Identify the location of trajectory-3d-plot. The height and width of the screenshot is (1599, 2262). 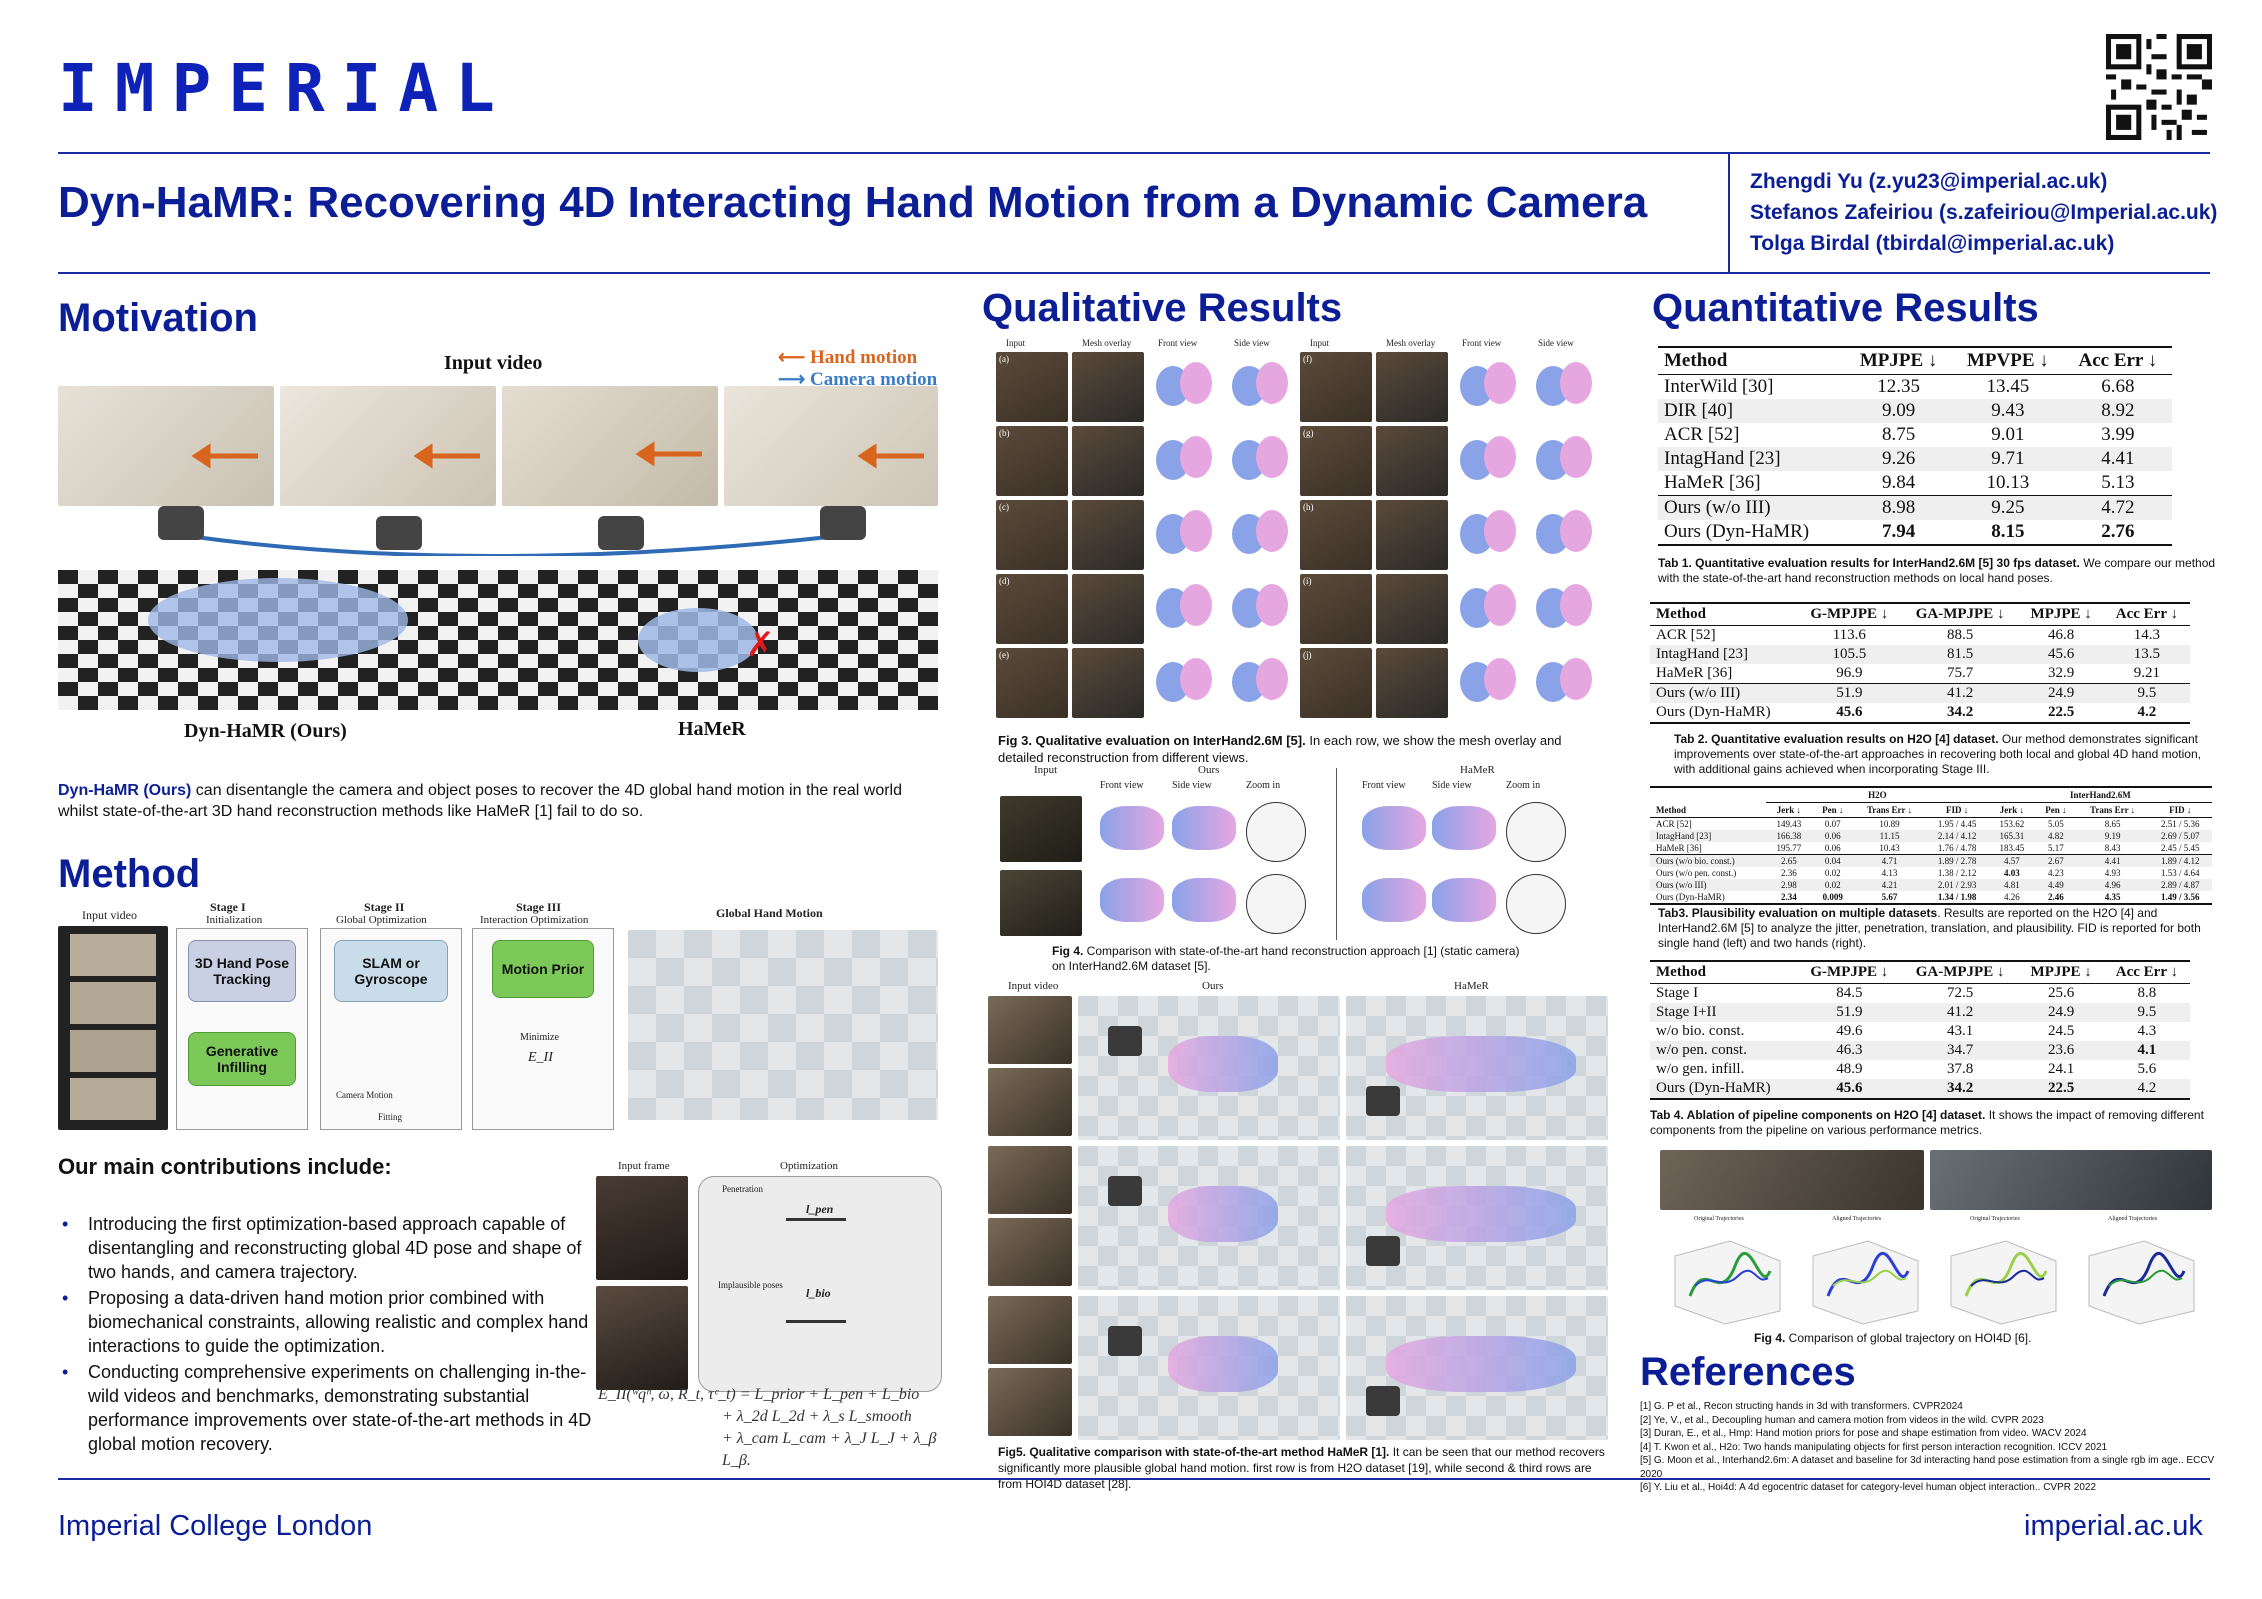
(1865, 1282).